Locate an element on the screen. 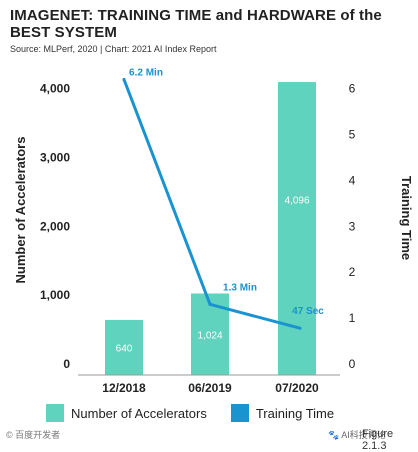  left-tick-label: 0 is located at coordinates (66, 364).